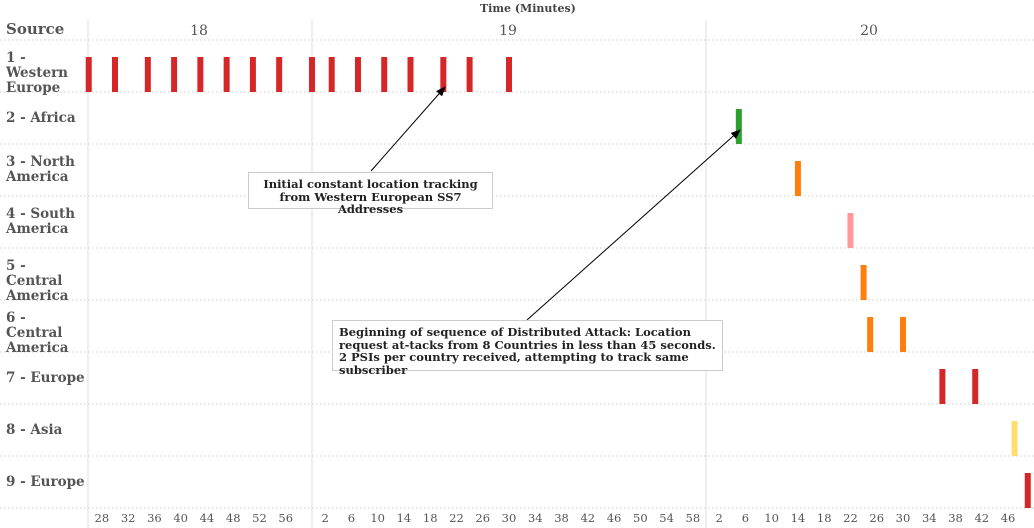 The image size is (1034, 528). Describe the element at coordinates (666, 518) in the screenshot. I see `second-tick-label: 54` at that location.